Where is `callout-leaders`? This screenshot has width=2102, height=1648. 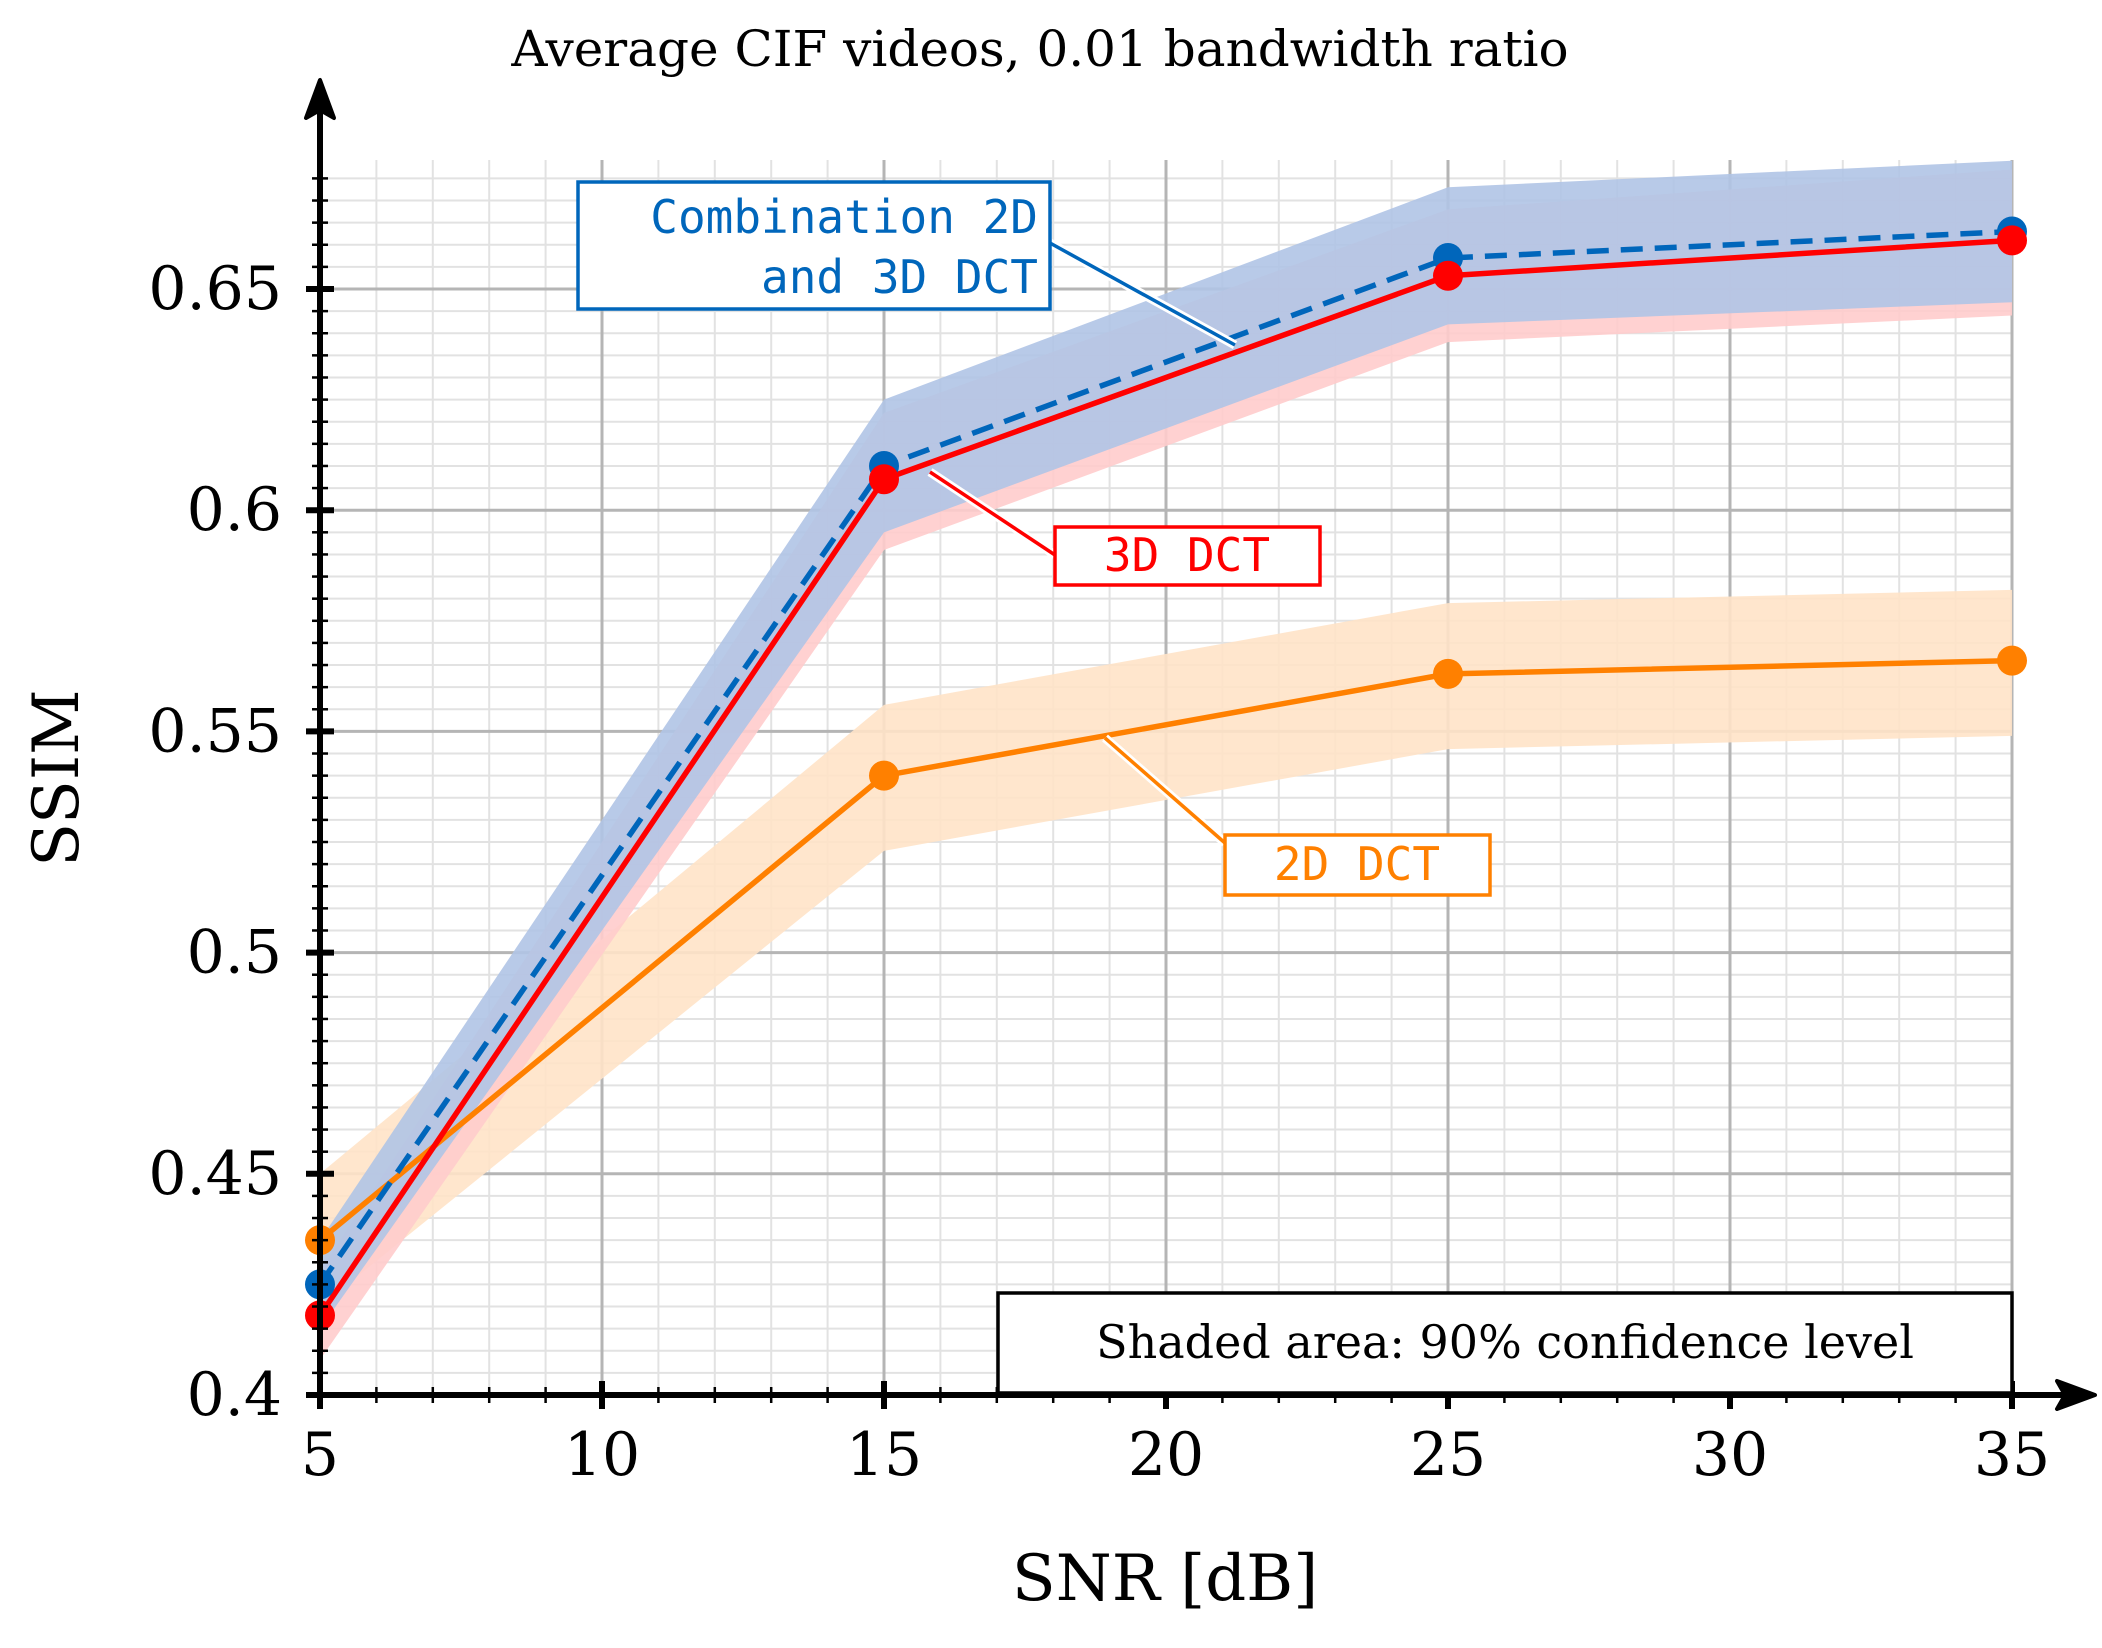 callout-leaders is located at coordinates (1082, 543).